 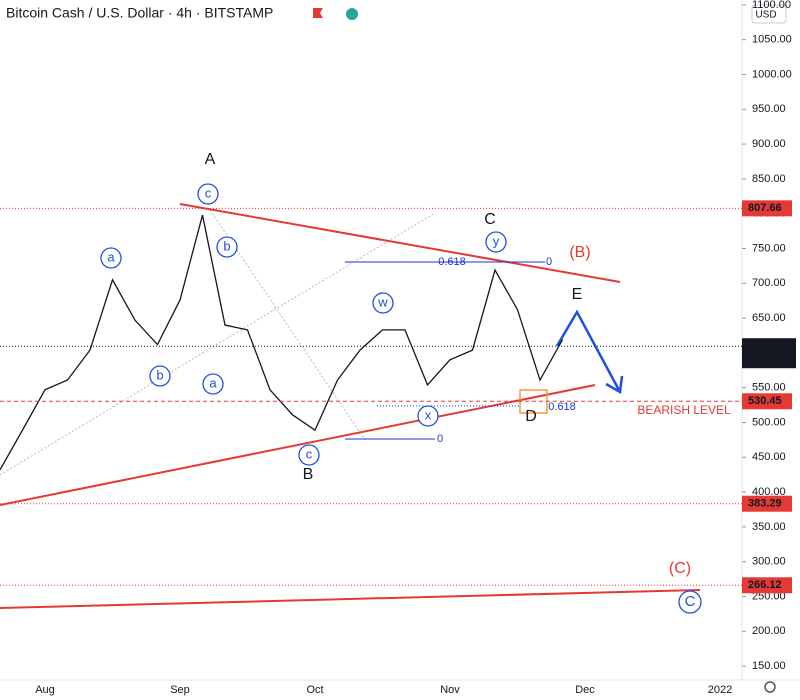 I want to click on x-tick-label: Sep, so click(x=180, y=690).